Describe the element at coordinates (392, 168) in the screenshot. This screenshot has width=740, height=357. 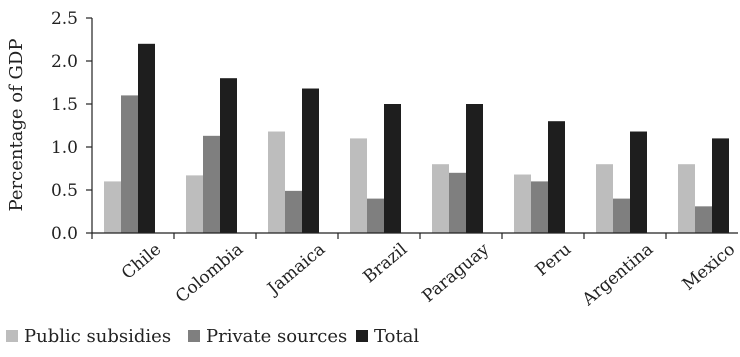
I see `bar-brazil-total` at that location.